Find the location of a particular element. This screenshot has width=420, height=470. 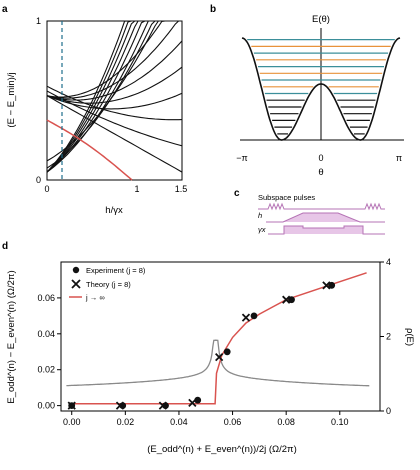

panel-d-ytick-left-label: 0.00 is located at coordinates (46, 406).